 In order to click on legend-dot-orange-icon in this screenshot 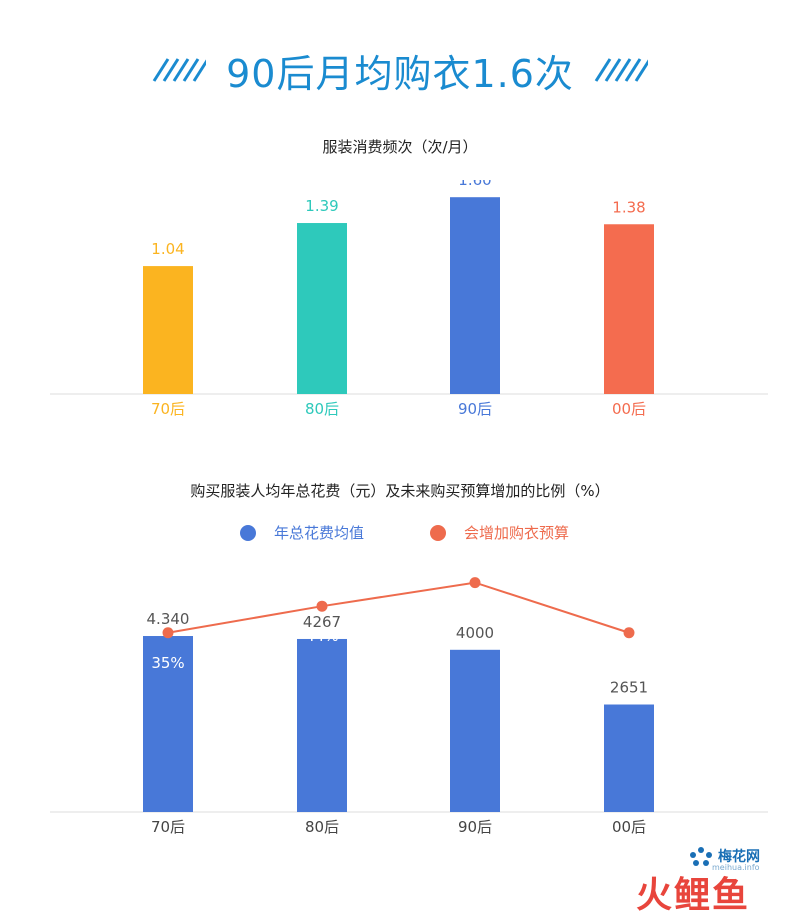, I will do `click(438, 532)`.